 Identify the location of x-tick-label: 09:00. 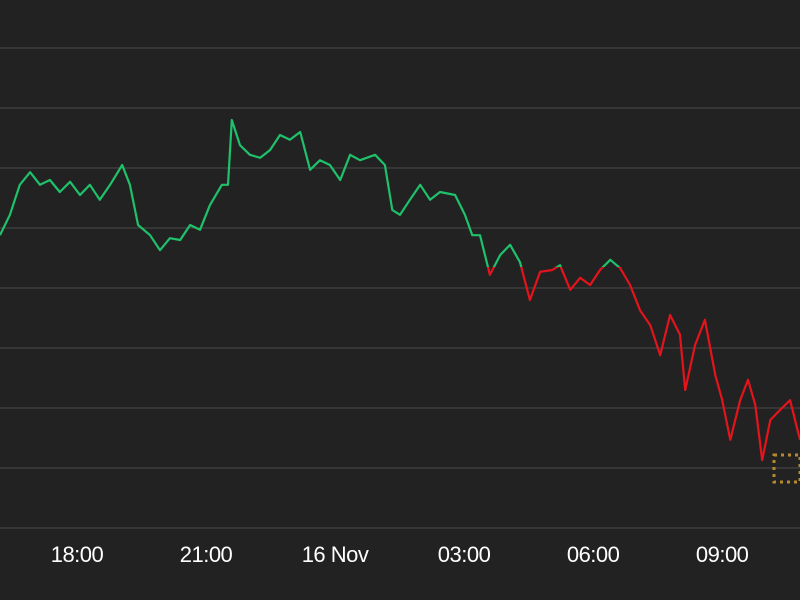
(722, 554).